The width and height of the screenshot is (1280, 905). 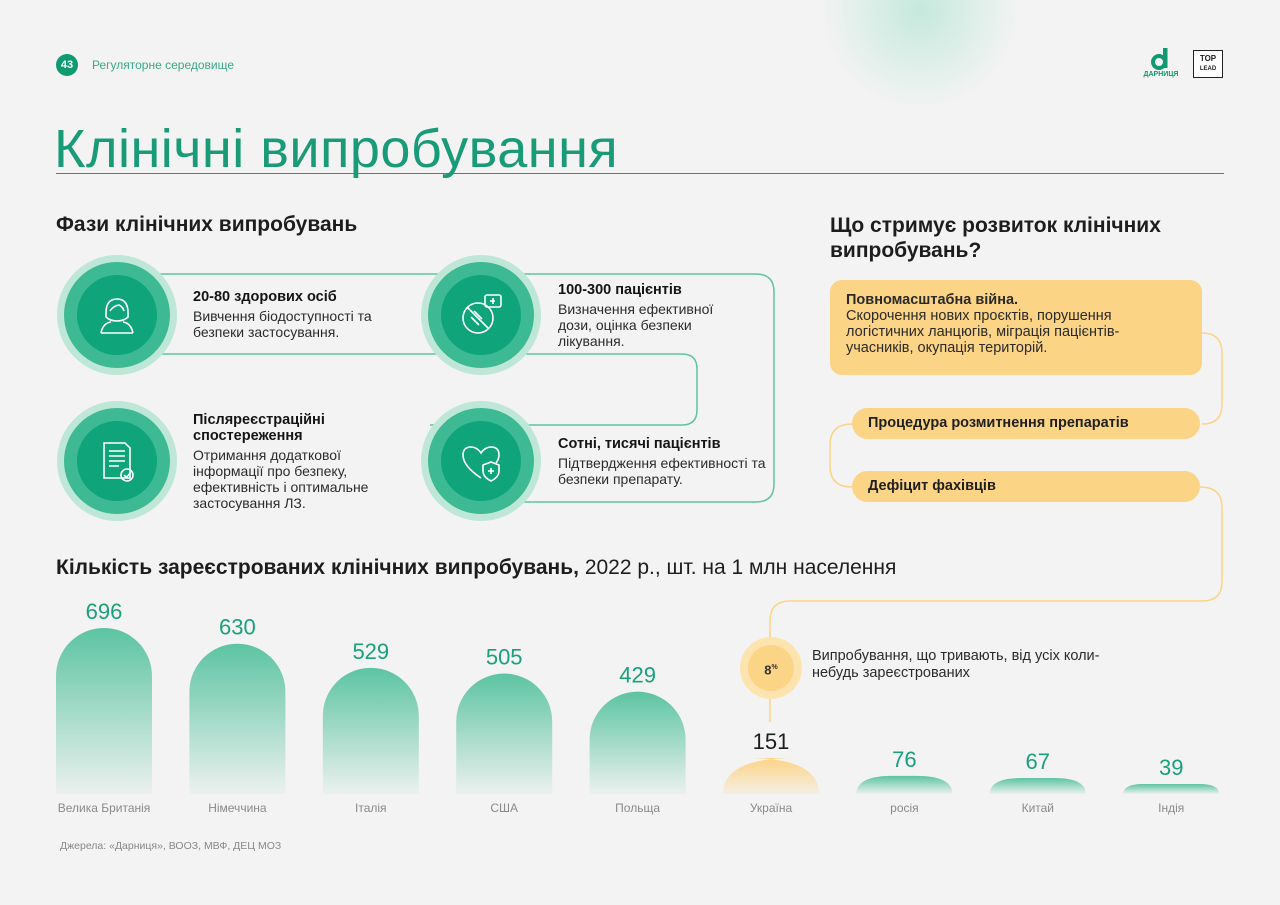 I want to click on page-title: Клінічні випробування, so click(x=336, y=149).